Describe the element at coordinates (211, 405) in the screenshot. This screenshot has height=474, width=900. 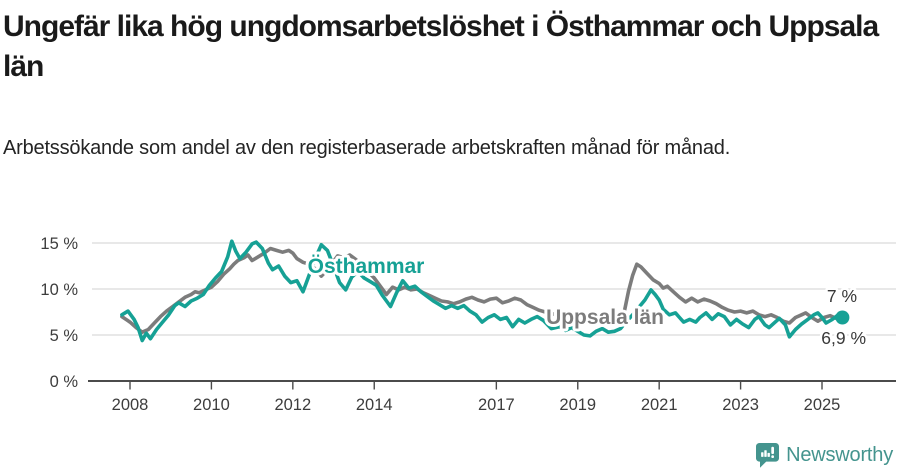
I see `x-tick-label-2010: 2010` at that location.